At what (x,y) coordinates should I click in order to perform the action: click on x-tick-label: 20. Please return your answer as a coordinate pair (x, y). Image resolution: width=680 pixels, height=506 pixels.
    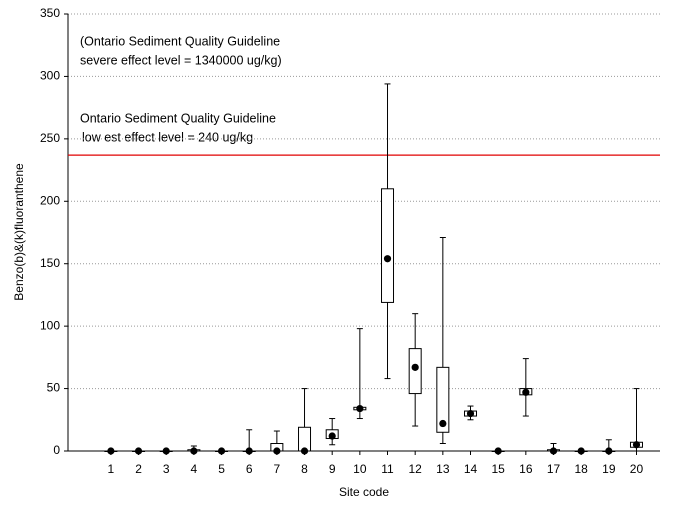
    Looking at the image, I should click on (637, 469).